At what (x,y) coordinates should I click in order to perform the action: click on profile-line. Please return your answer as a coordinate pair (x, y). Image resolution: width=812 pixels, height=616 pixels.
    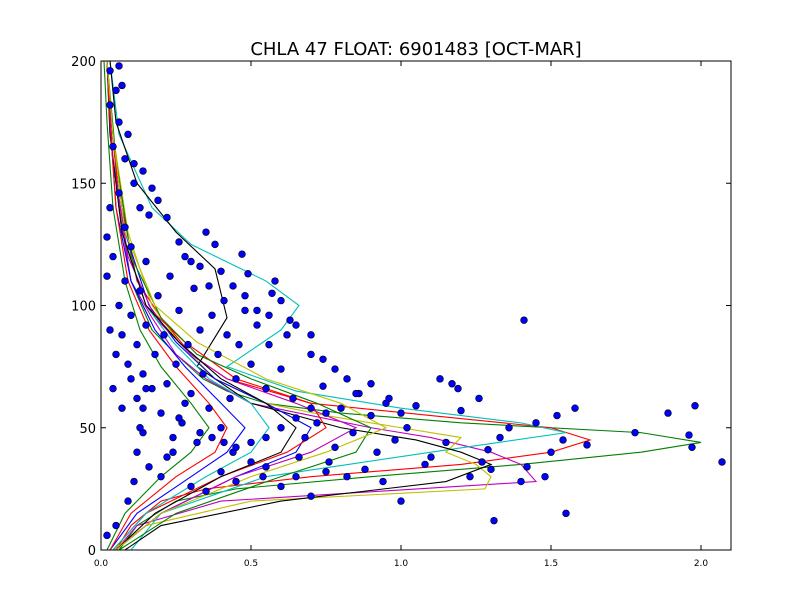
    Looking at the image, I should click on (156, 305).